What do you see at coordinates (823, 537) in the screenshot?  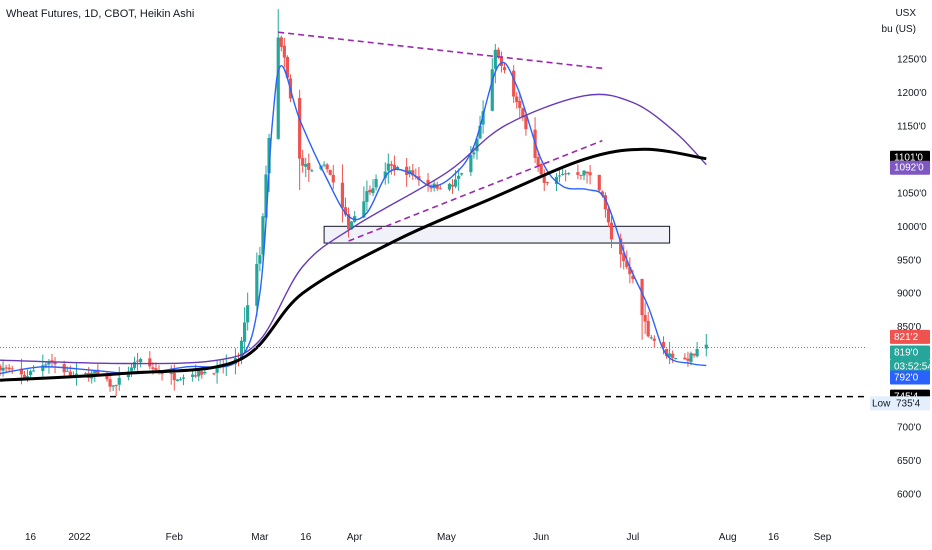 I see `time-tick-label: Sep` at bounding box center [823, 537].